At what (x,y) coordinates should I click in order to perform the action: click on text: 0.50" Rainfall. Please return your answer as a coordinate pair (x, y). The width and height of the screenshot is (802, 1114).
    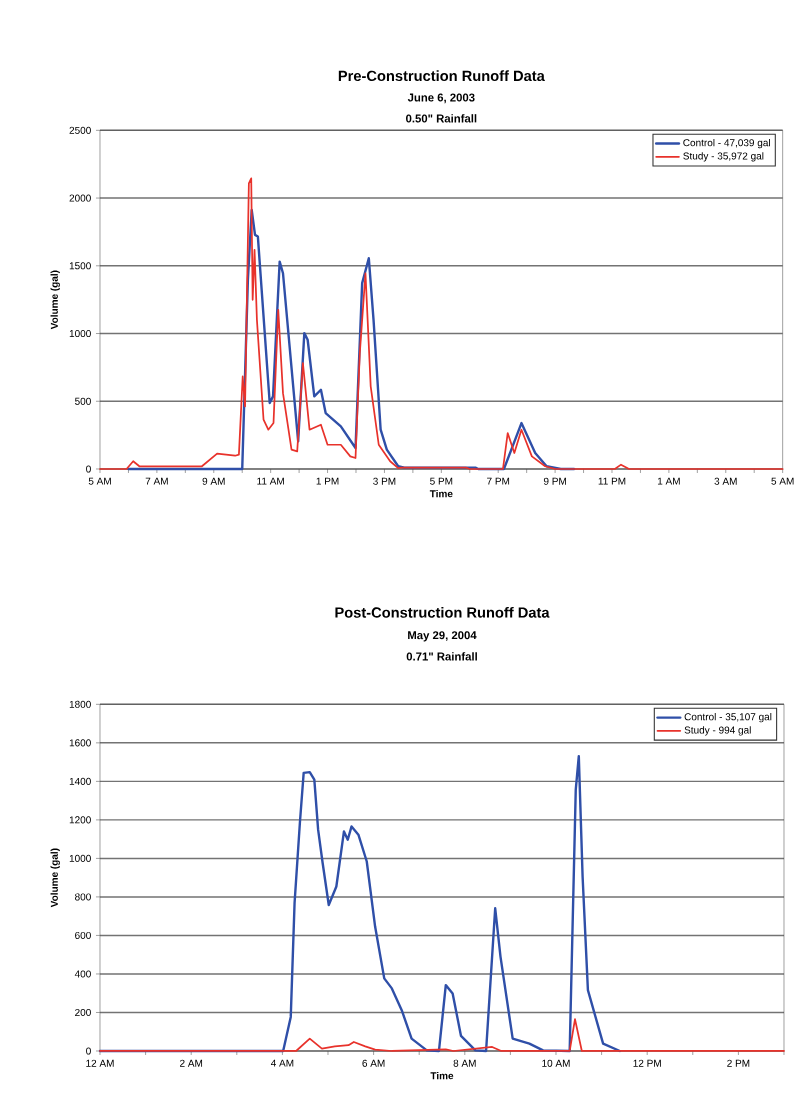
    Looking at the image, I should click on (441, 118).